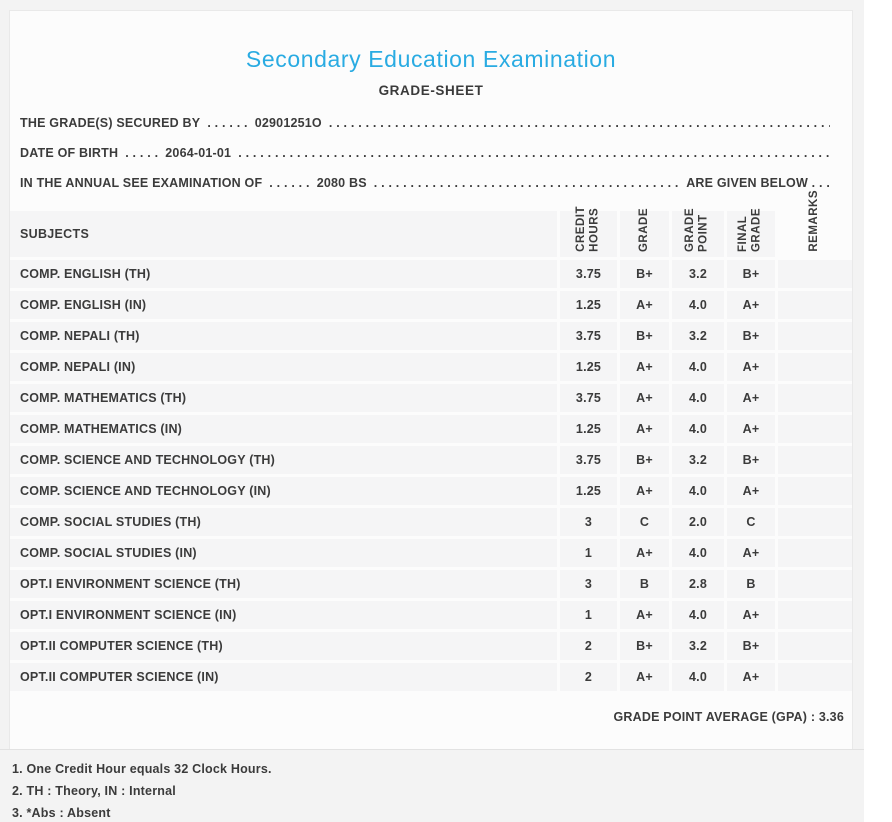 This screenshot has height=822, width=892. I want to click on subject-cell: COMP. MATHEMATICS (TH), so click(283, 398).